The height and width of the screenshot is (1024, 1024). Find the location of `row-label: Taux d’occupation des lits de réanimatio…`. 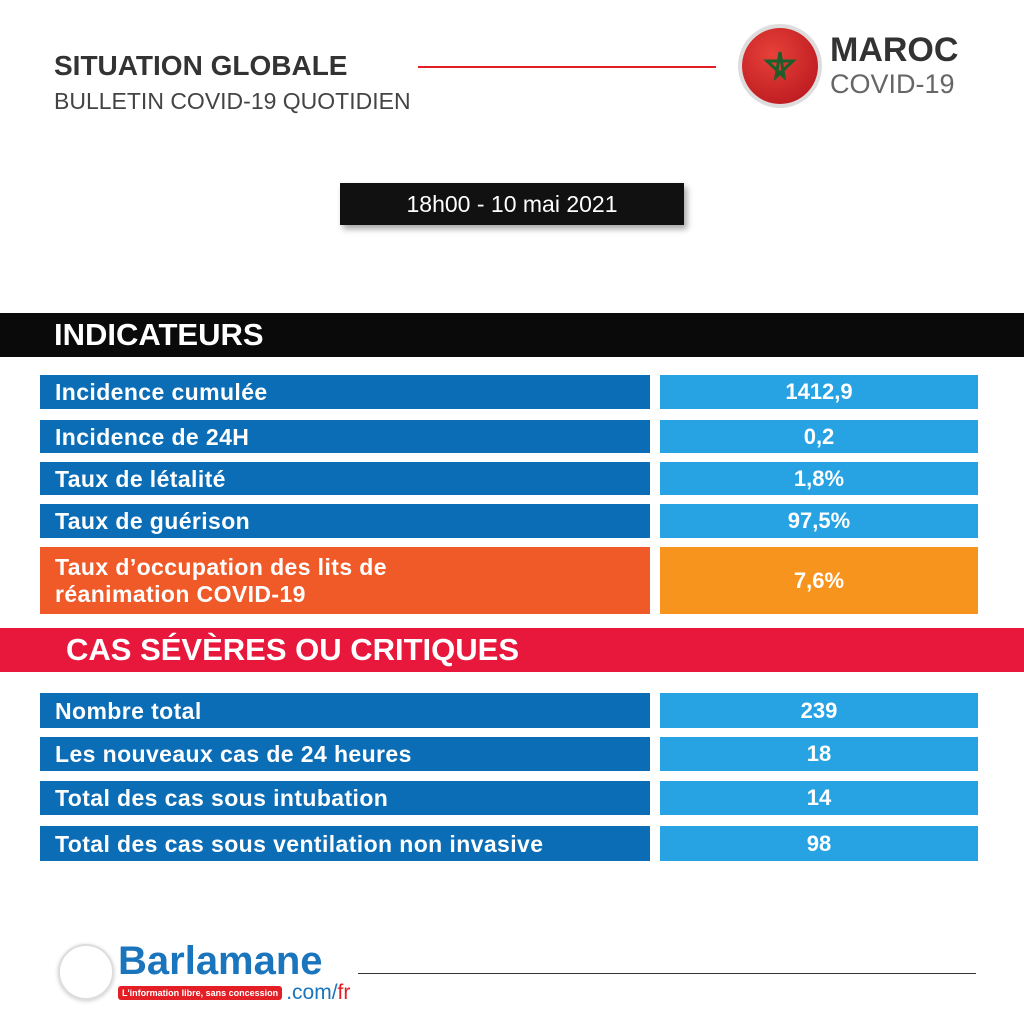

row-label: Taux d’occupation des lits de réanimatio… is located at coordinates (345, 580).